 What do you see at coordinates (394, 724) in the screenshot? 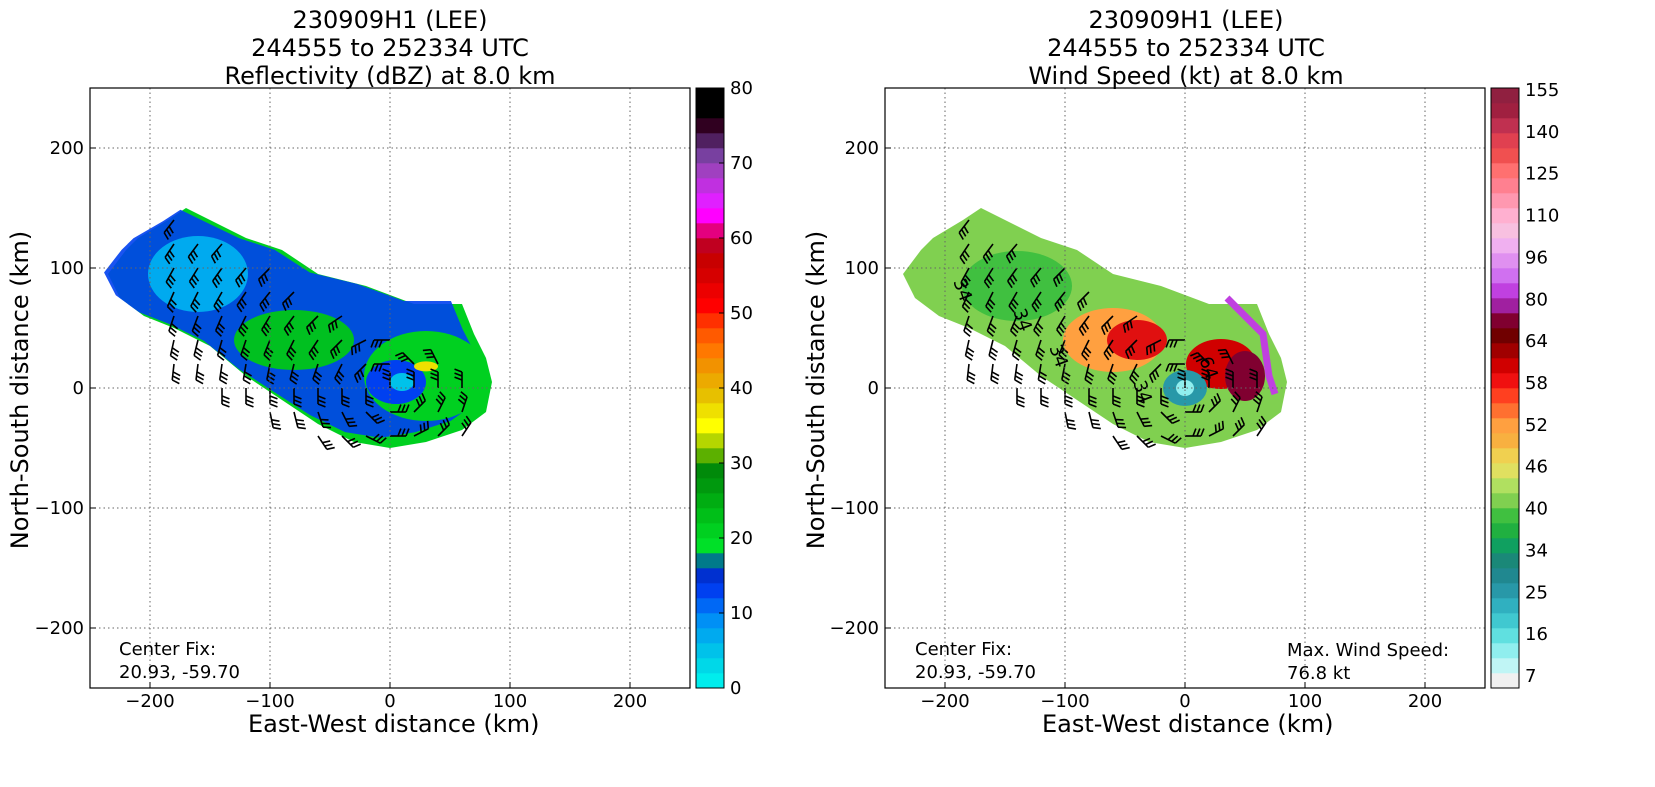
I see `x-axis-label: East-West distance (km)` at bounding box center [394, 724].